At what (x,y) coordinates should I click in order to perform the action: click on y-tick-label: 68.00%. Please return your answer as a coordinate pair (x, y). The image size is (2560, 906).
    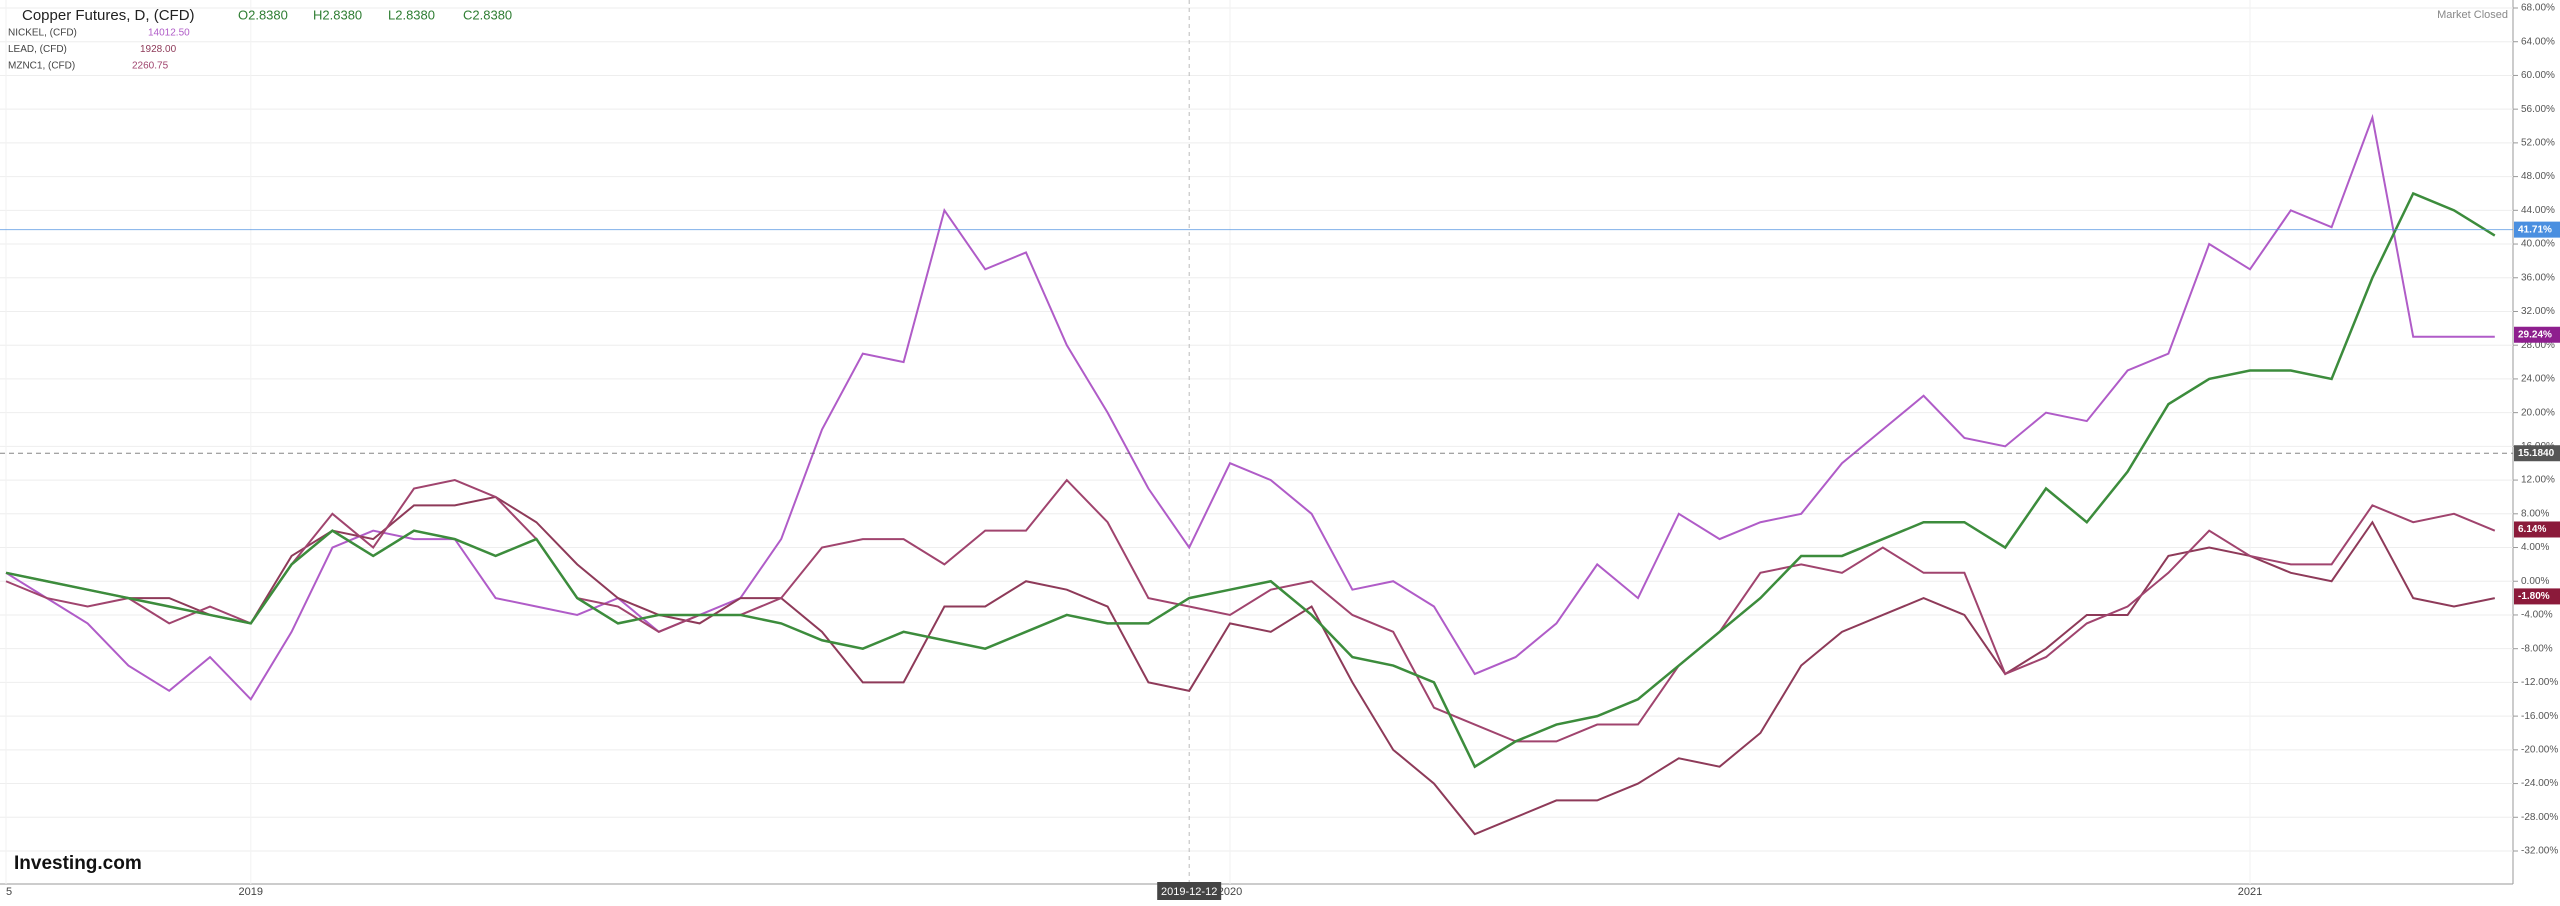
    Looking at the image, I should click on (2538, 8).